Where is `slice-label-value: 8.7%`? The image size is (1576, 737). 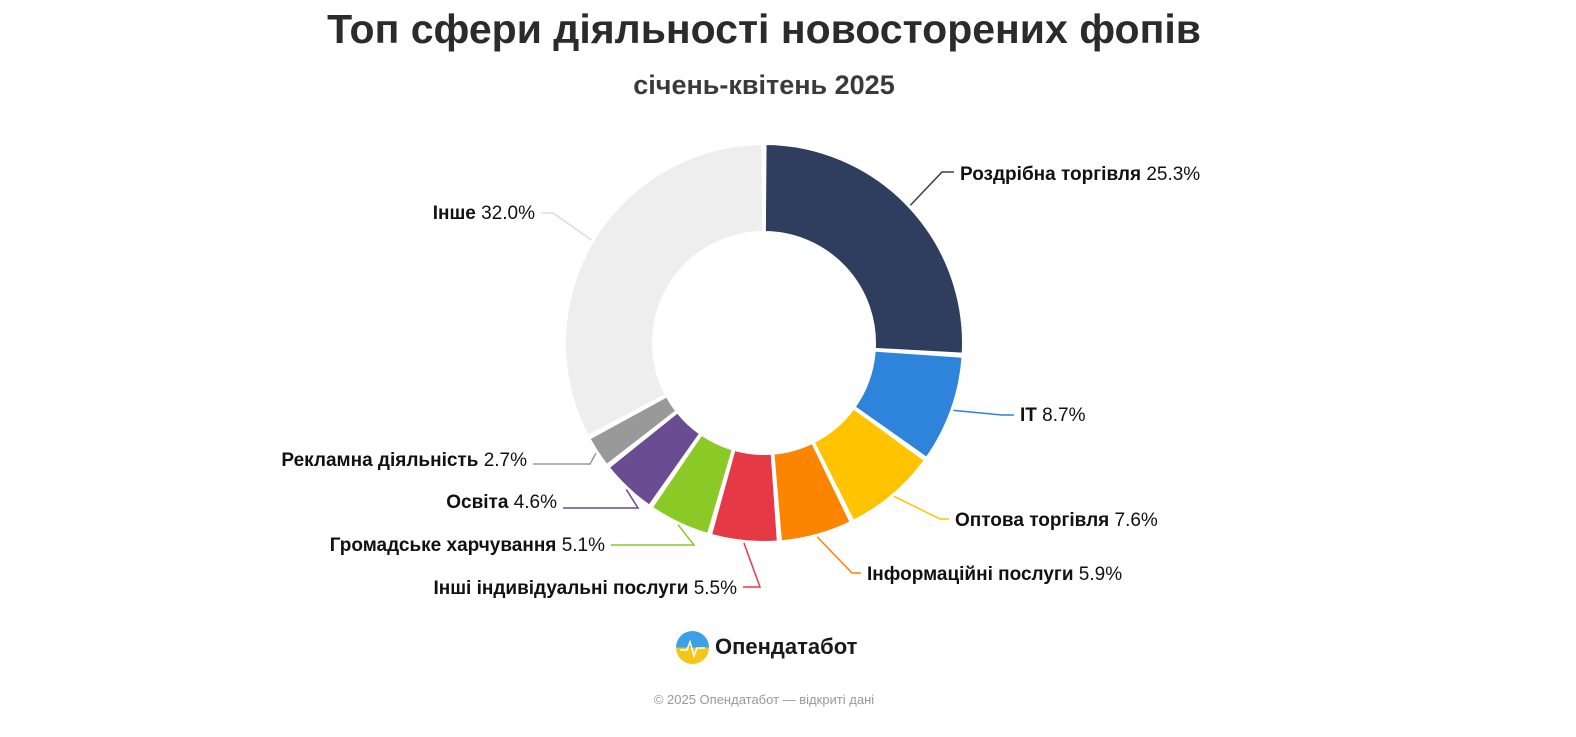
slice-label-value: 8.7% is located at coordinates (1063, 415).